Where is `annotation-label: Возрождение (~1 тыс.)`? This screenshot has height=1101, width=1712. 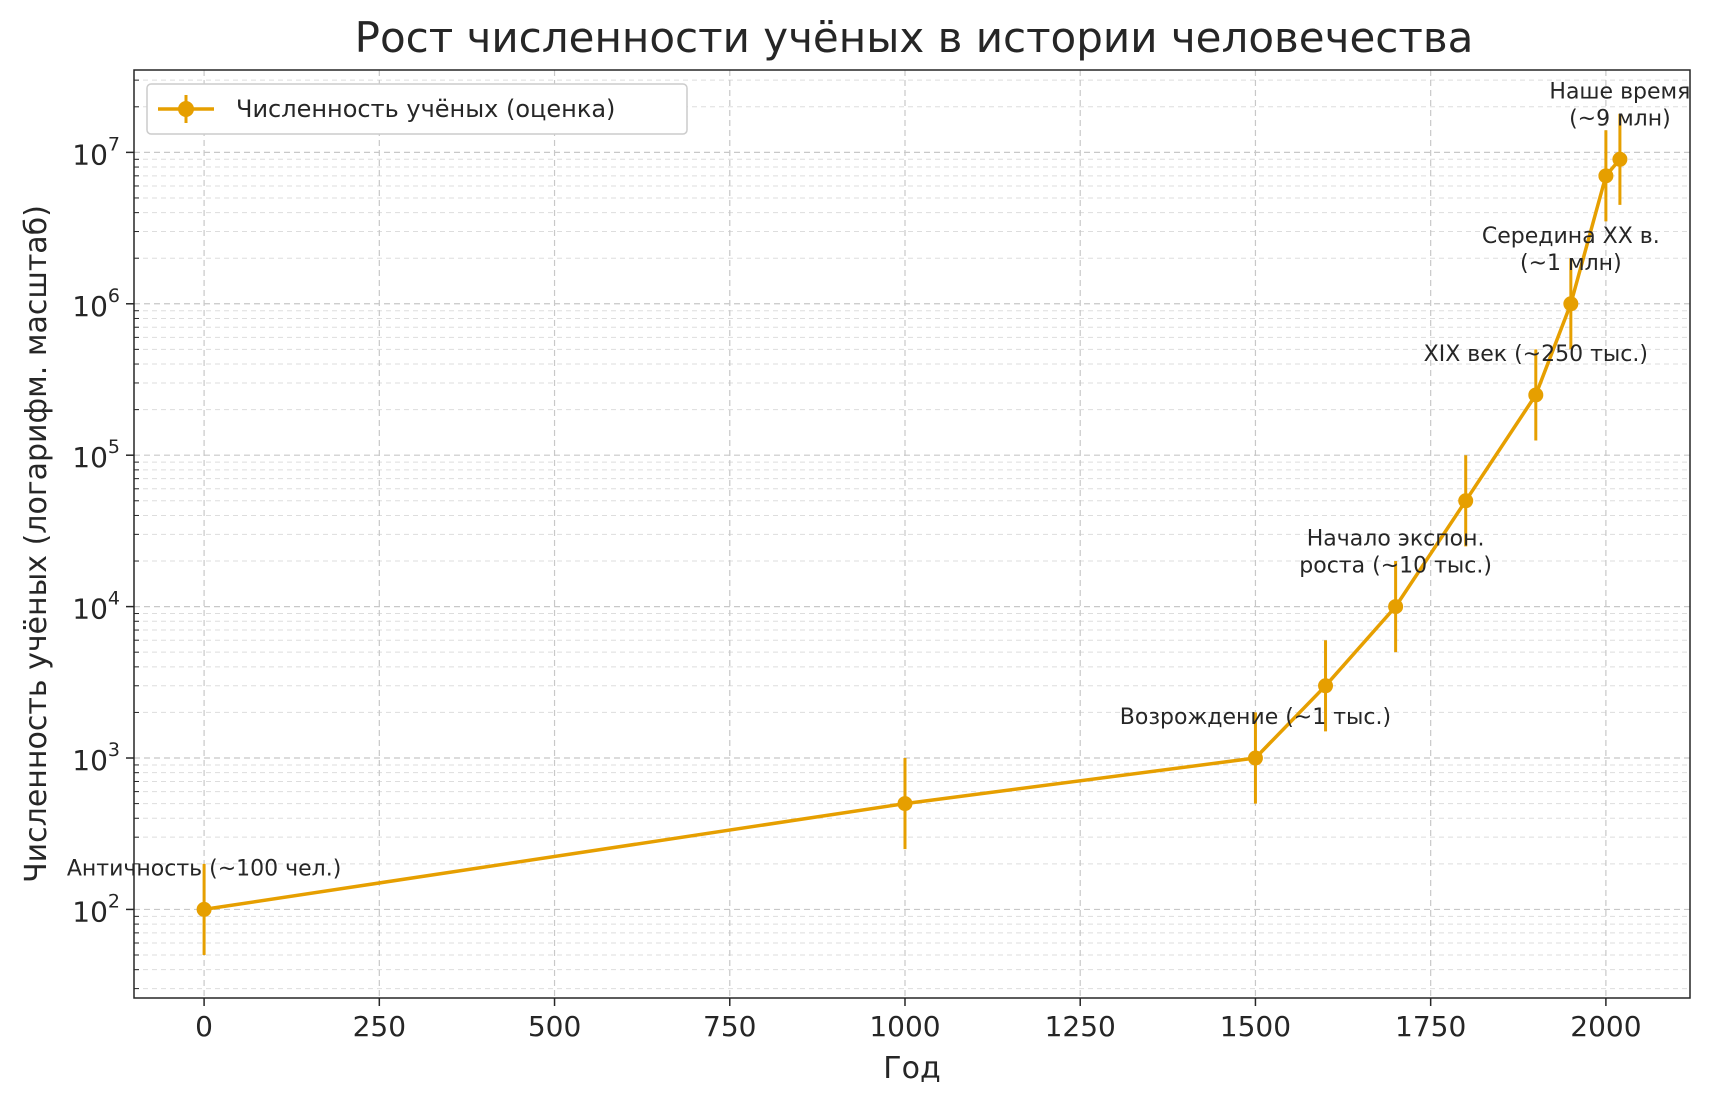 annotation-label: Возрождение (~1 тыс.) is located at coordinates (1255, 717).